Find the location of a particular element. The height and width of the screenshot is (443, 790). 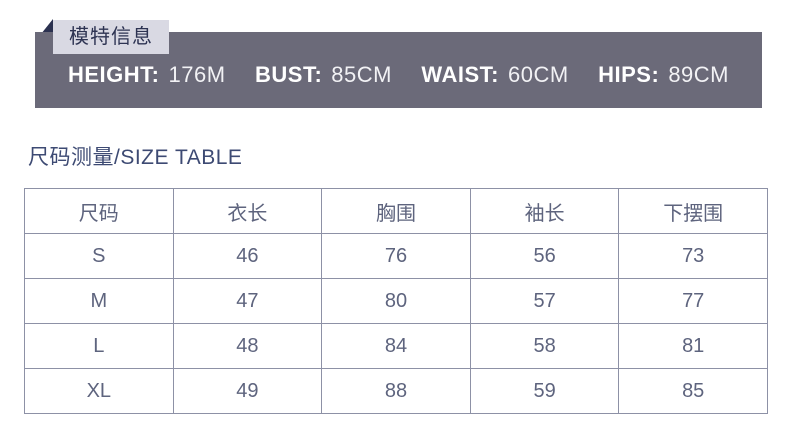

column-header-bust: 胸围 is located at coordinates (396, 211).